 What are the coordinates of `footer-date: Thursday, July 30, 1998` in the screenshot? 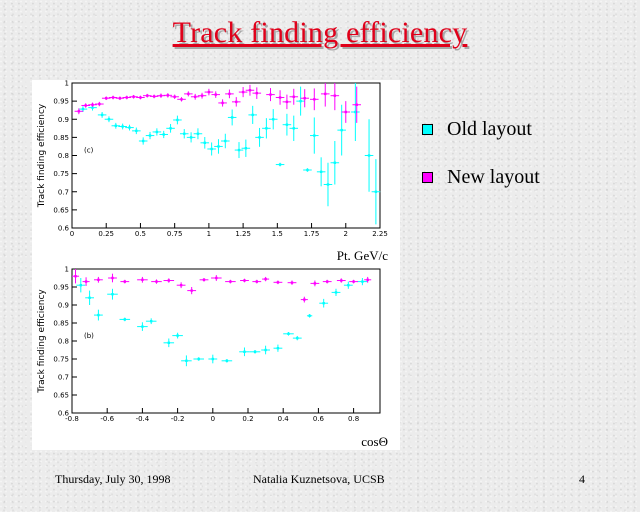 It's located at (113, 479).